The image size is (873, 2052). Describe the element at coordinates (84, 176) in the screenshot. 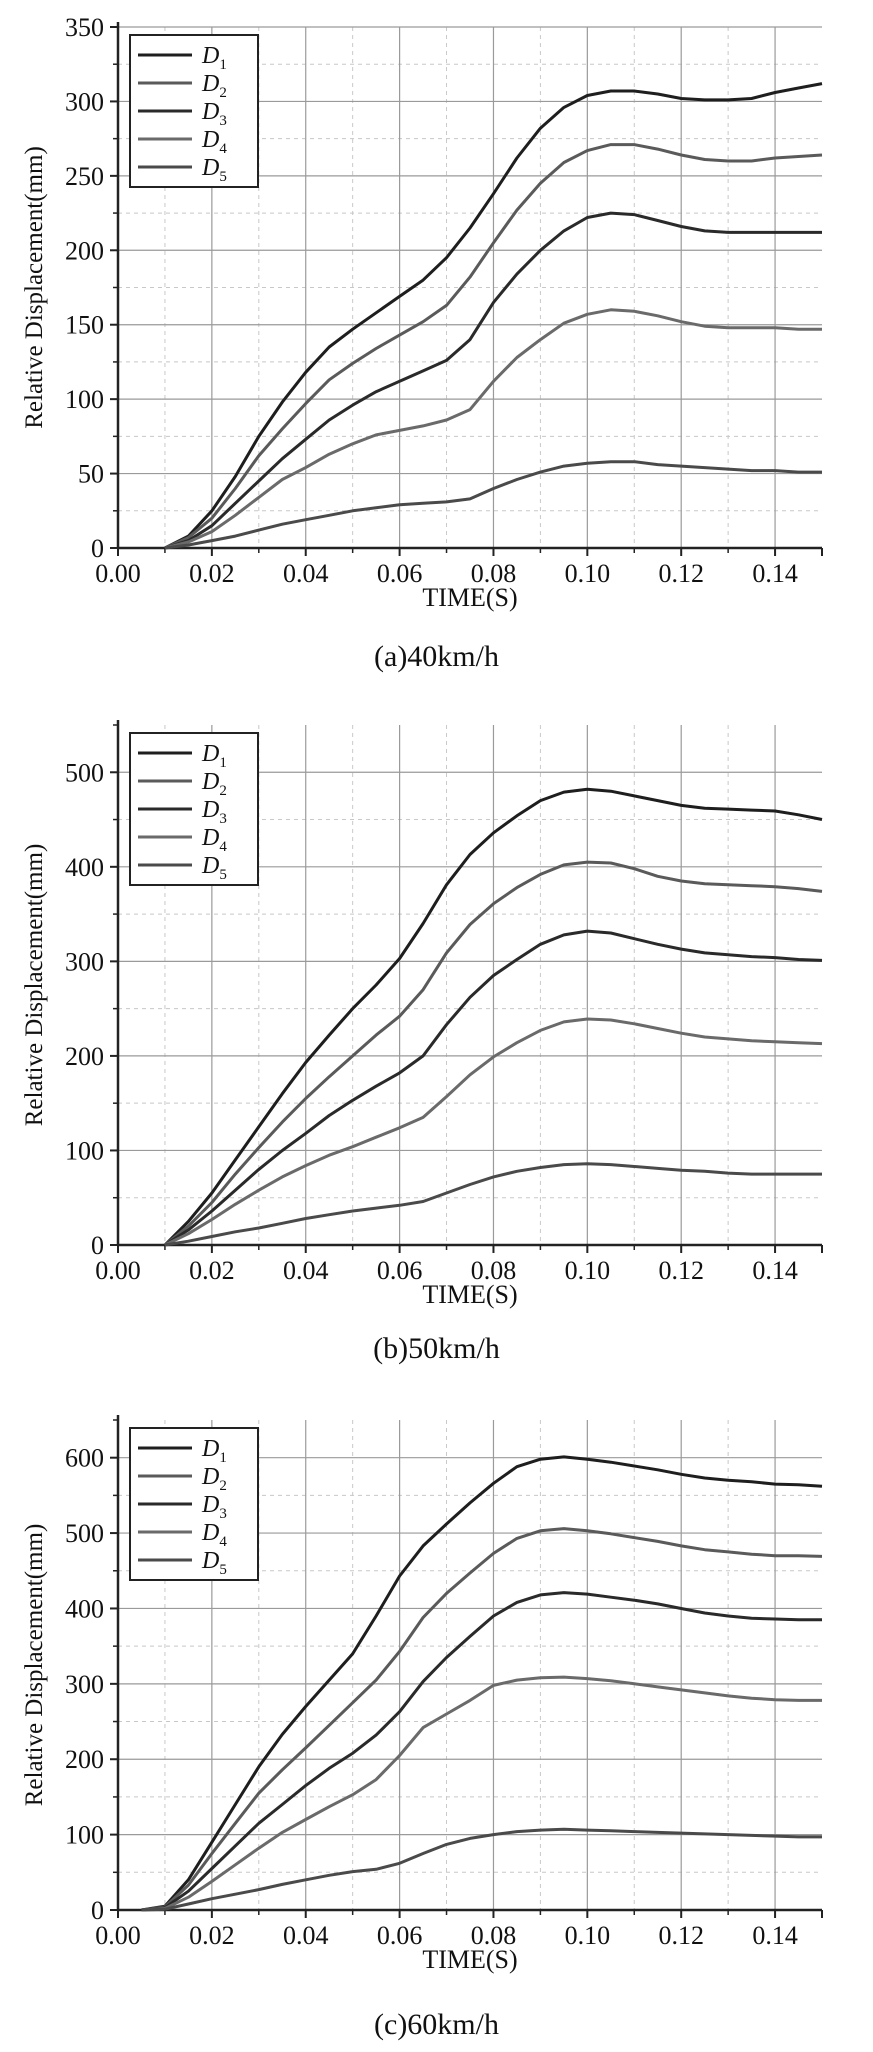

I see `y-tick-label: 250` at that location.